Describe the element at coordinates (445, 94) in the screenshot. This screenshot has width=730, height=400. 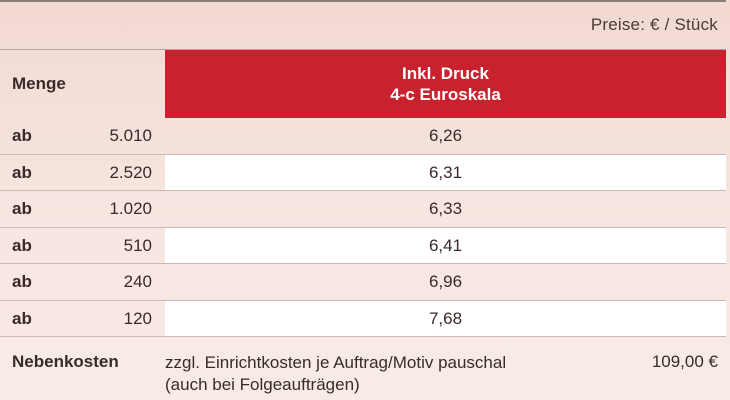
I see `price-column-header-line2: 4-c Euroskala` at that location.